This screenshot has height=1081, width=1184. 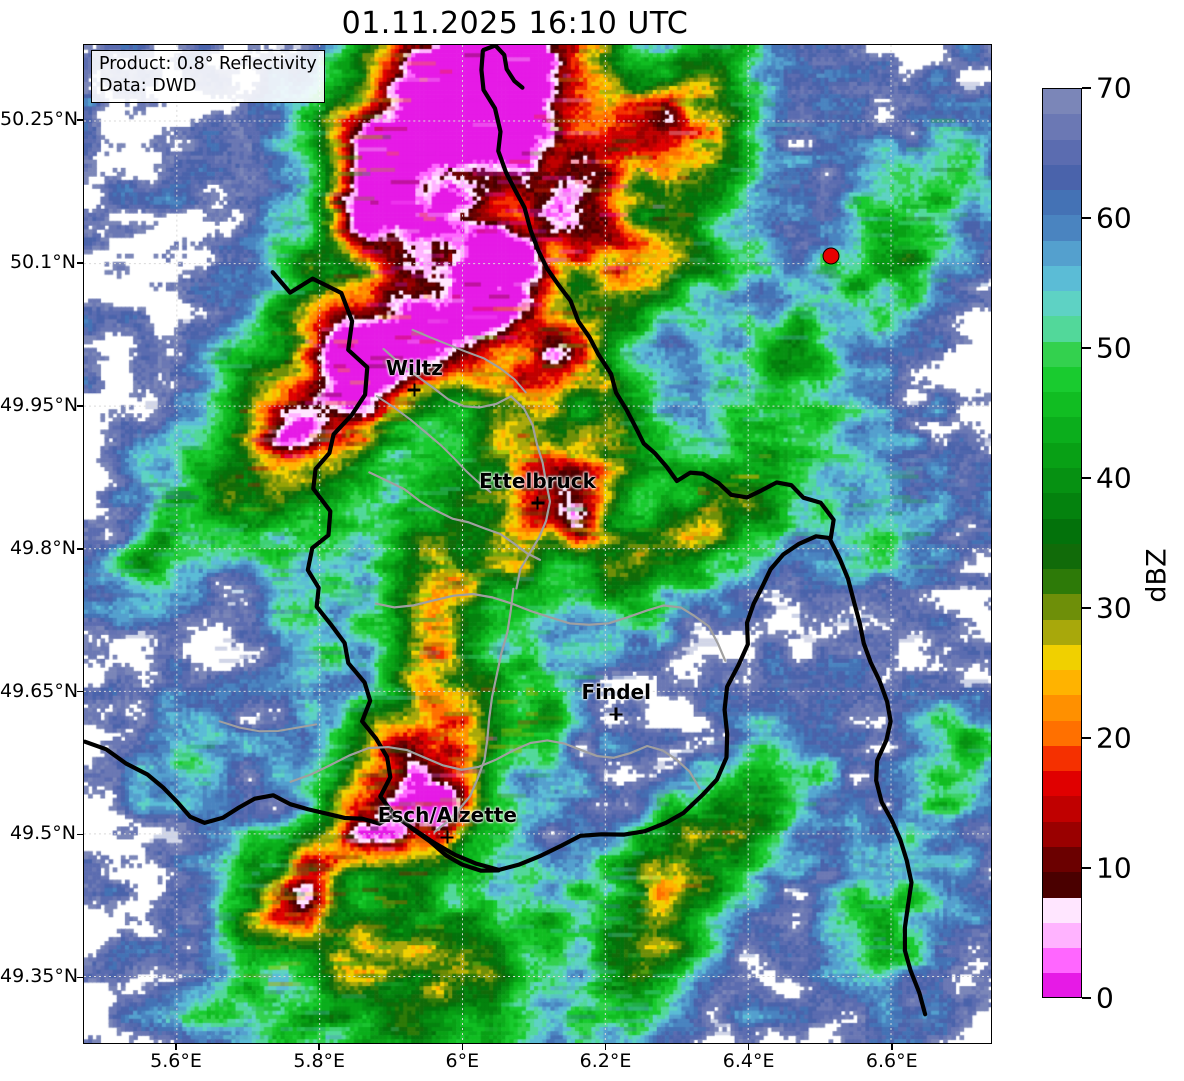 I want to click on national-border-north, so click(x=503, y=67).